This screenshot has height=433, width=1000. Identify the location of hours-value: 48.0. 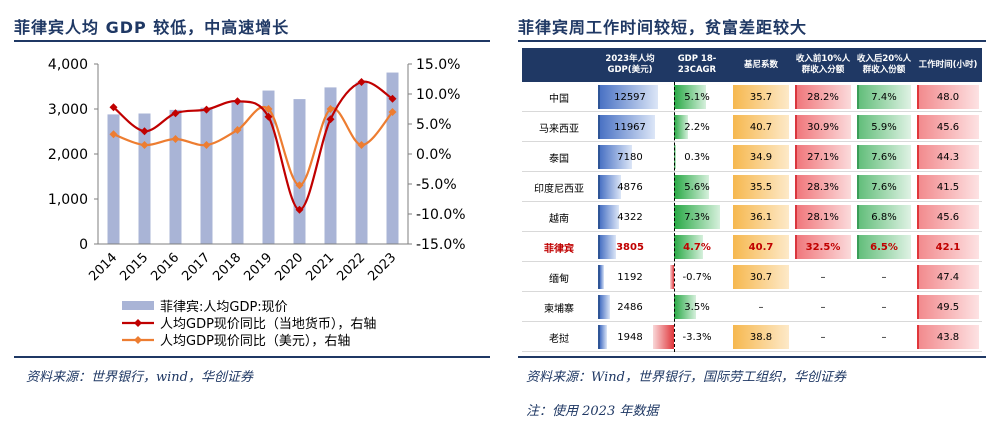
(948, 97).